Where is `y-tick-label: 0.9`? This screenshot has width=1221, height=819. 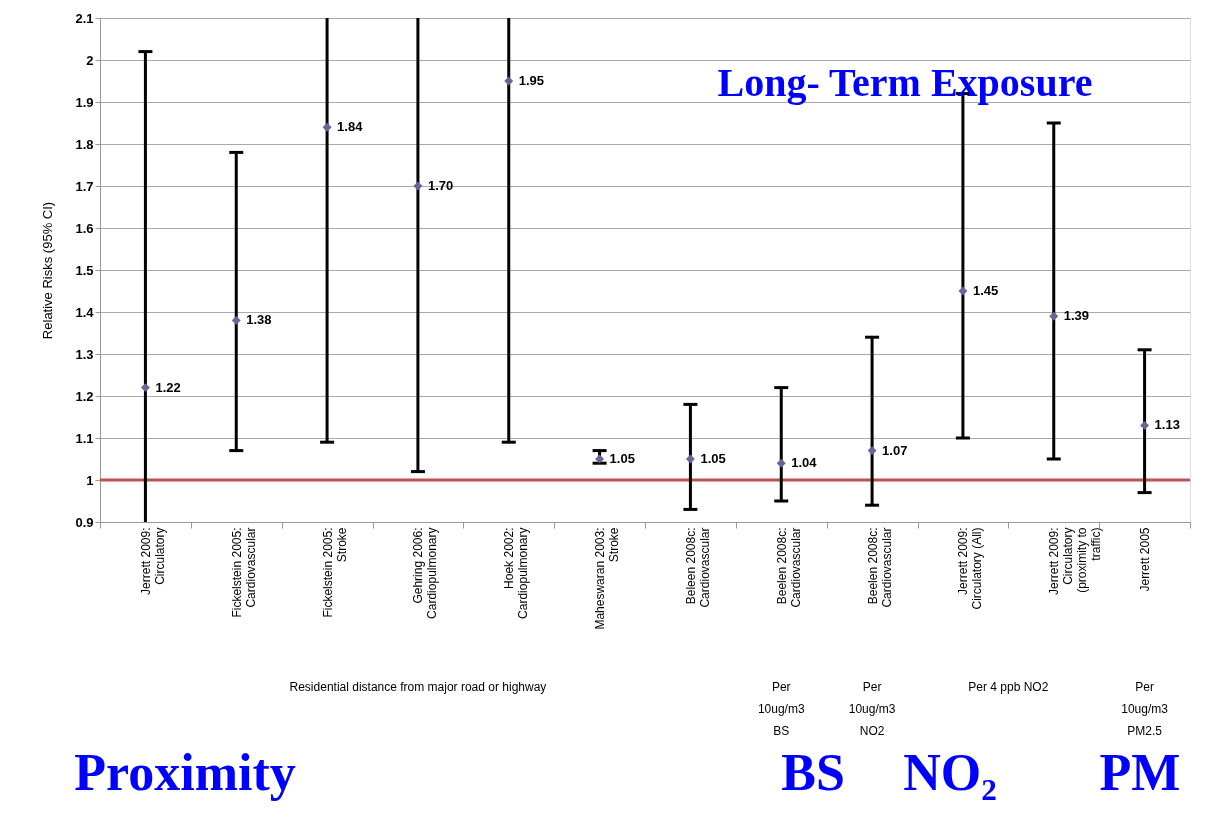 y-tick-label: 0.9 is located at coordinates (84, 522).